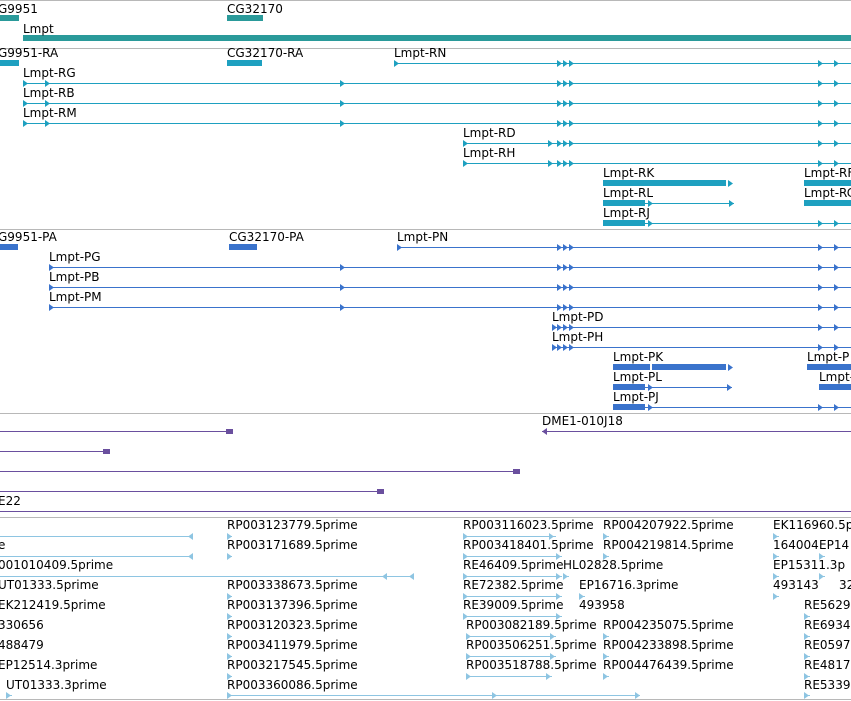 This screenshot has height=701, width=851. What do you see at coordinates (531, 665) in the screenshot?
I see `est-label: RP003518788.5prime` at bounding box center [531, 665].